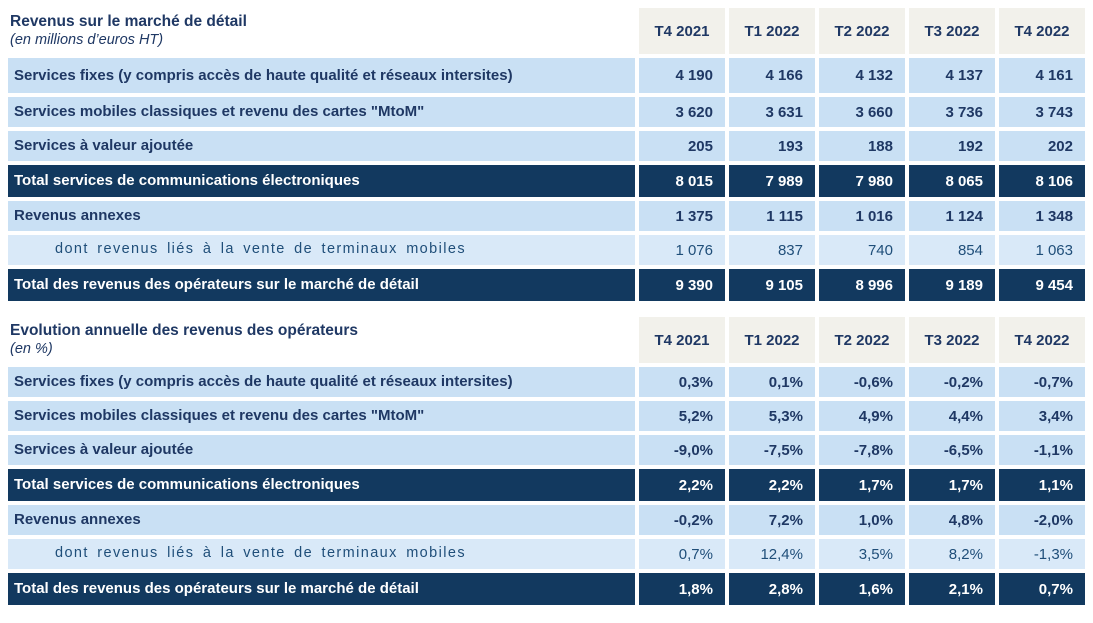  I want to click on value-cell: 4 132, so click(862, 75).